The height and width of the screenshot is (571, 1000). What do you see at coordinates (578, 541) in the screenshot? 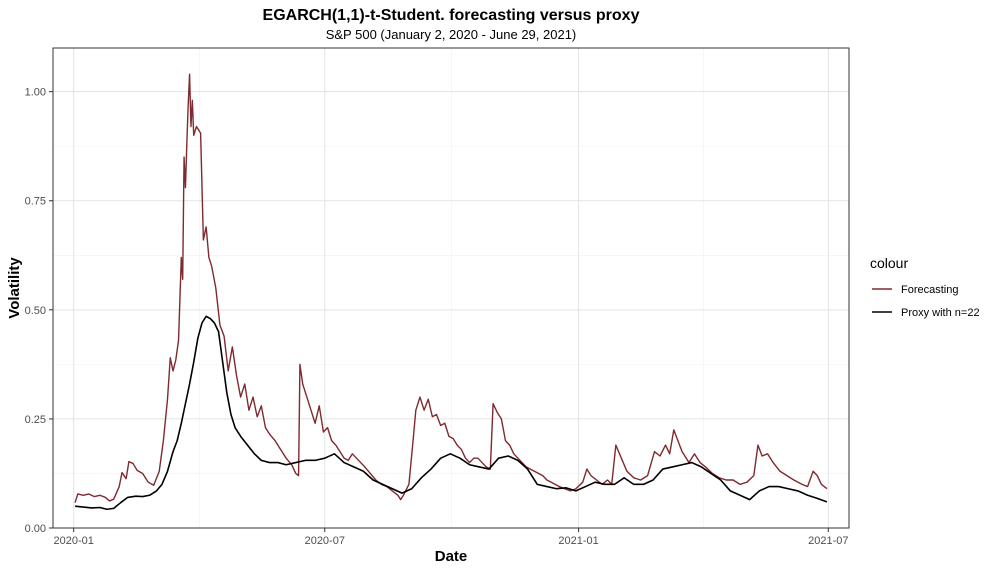
I see `x-tick-label: 2021-01` at bounding box center [578, 541].